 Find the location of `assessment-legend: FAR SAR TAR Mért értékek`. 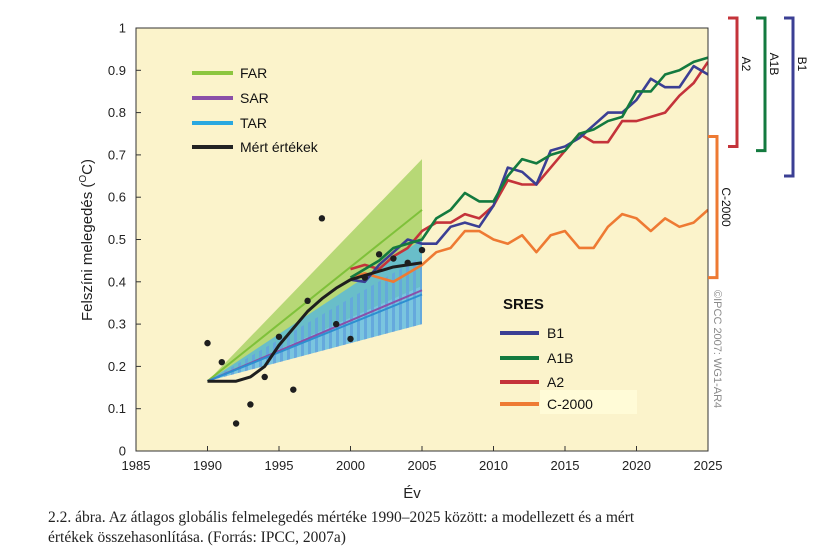

assessment-legend: FAR SAR TAR Mért értékek is located at coordinates (255, 110).